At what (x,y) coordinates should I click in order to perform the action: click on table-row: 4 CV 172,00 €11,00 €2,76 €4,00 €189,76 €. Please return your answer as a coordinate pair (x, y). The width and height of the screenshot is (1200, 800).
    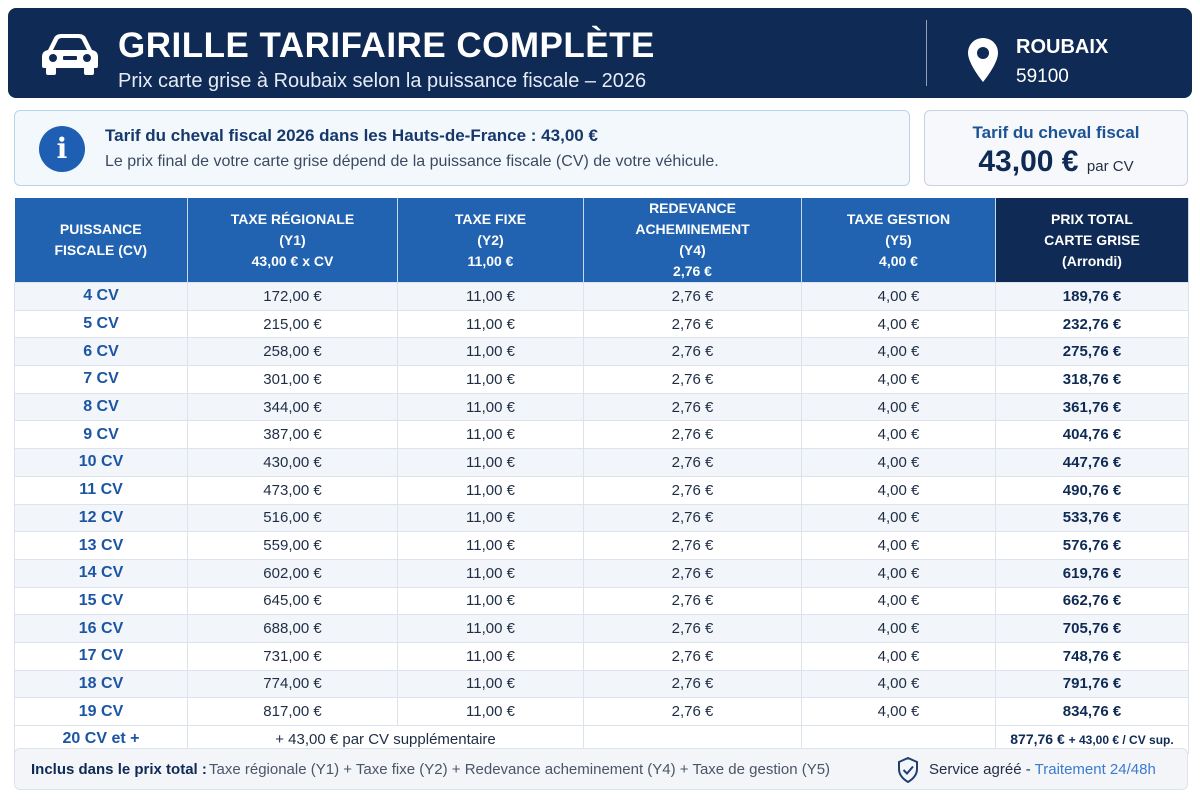
    Looking at the image, I should click on (601, 296).